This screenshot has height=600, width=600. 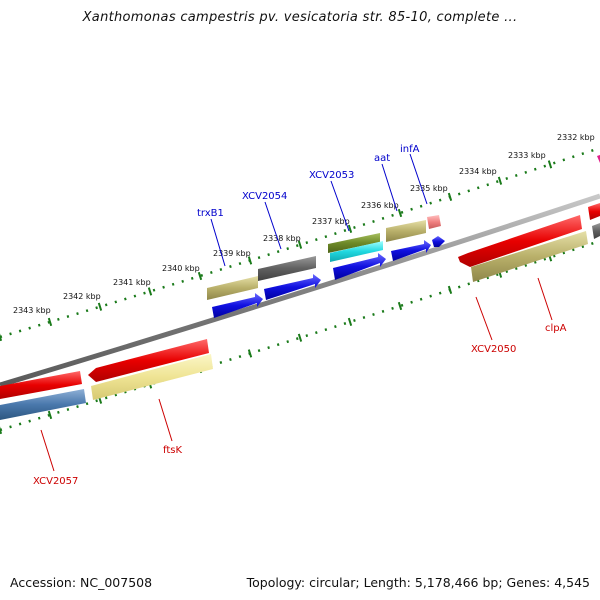 What do you see at coordinates (282, 238) in the screenshot?
I see `kbp-label: 2338 kbp` at bounding box center [282, 238].